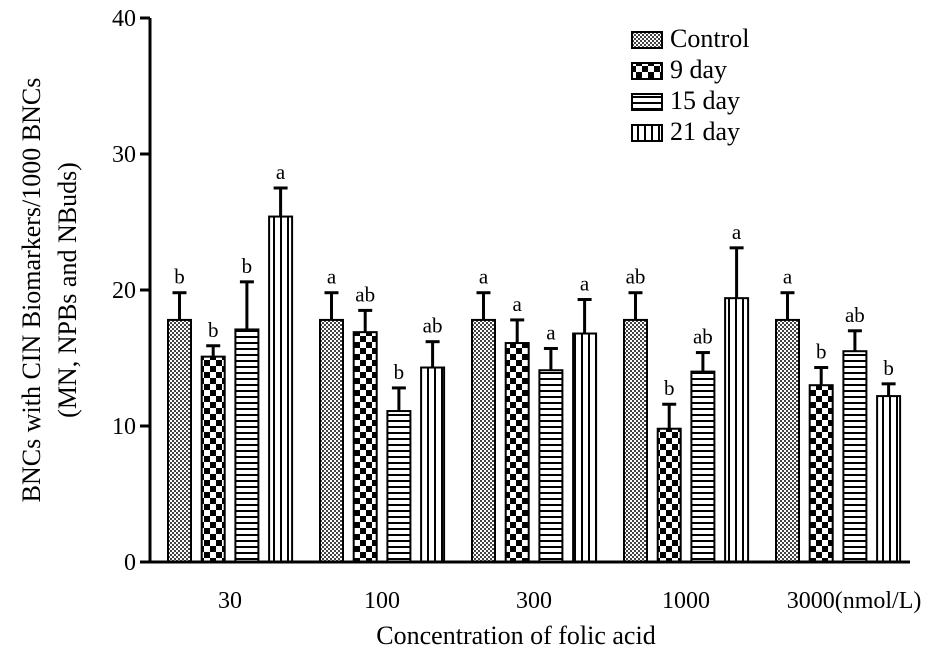  I want to click on x-axis-title: Concentration of folic acid, so click(515, 635).